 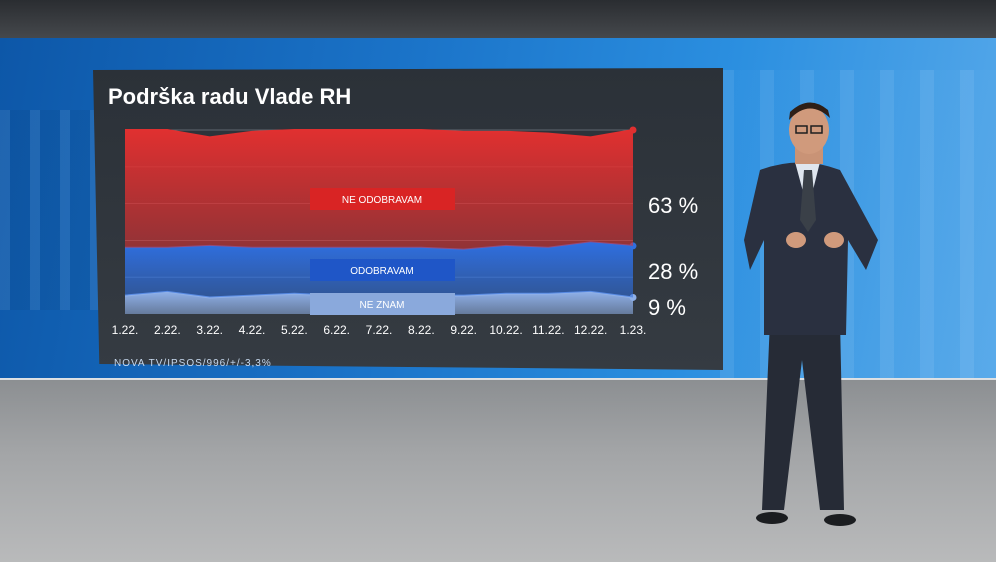 What do you see at coordinates (548, 330) in the screenshot?
I see `x-tick-label: 11.22.` at bounding box center [548, 330].